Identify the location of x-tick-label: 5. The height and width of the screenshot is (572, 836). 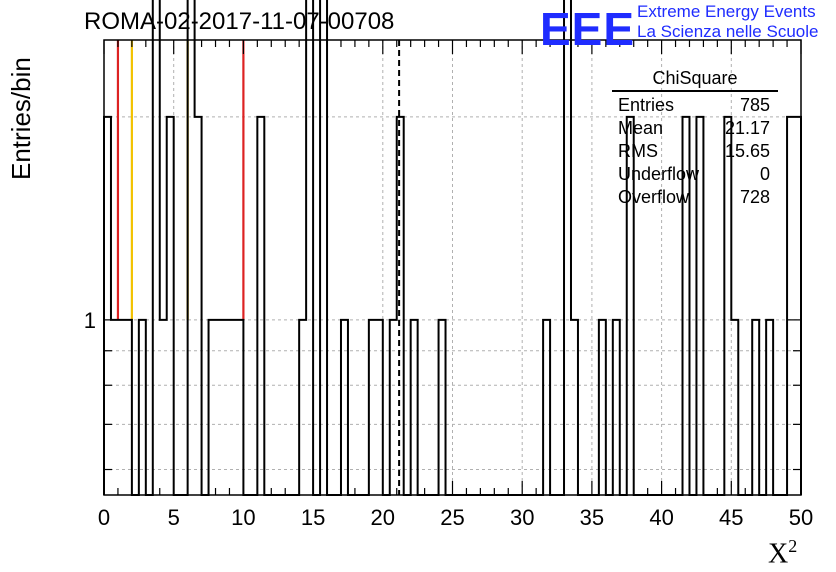
(174, 517).